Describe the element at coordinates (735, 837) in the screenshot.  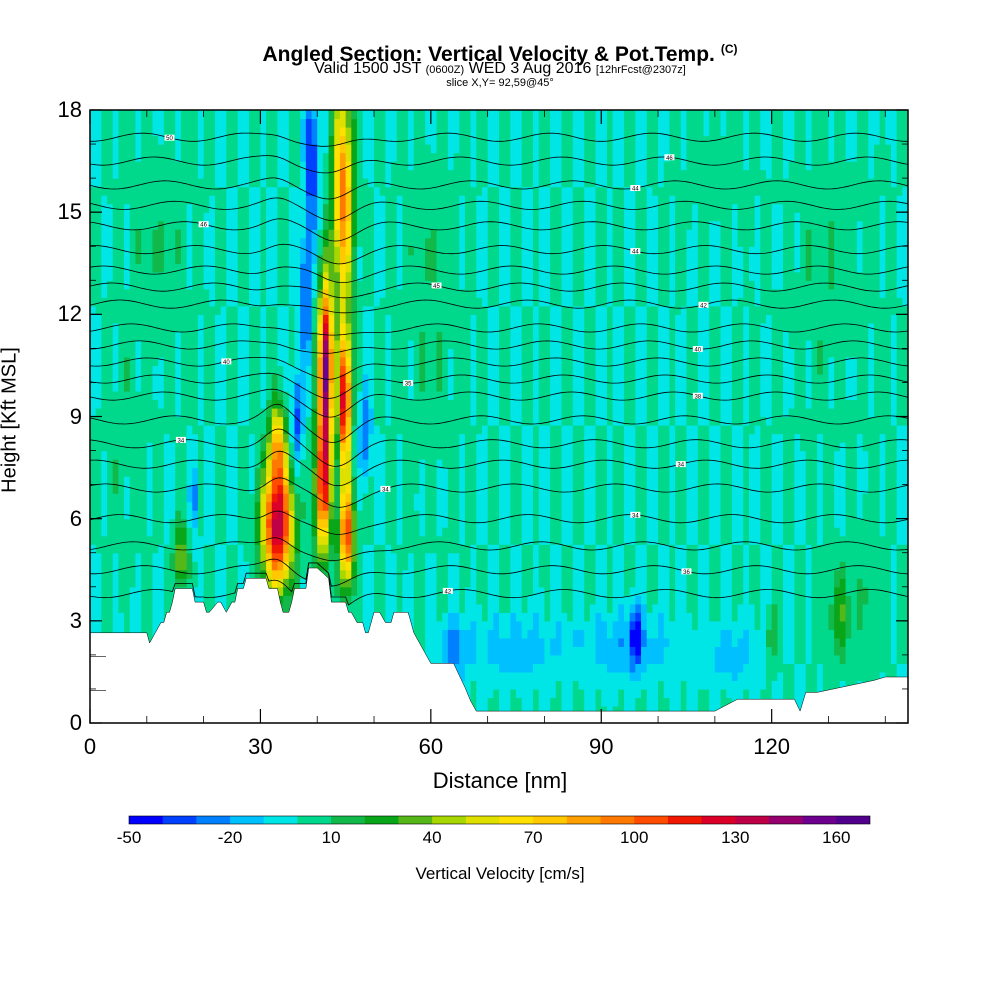
I see `colorbar-tick-label: 130` at that location.